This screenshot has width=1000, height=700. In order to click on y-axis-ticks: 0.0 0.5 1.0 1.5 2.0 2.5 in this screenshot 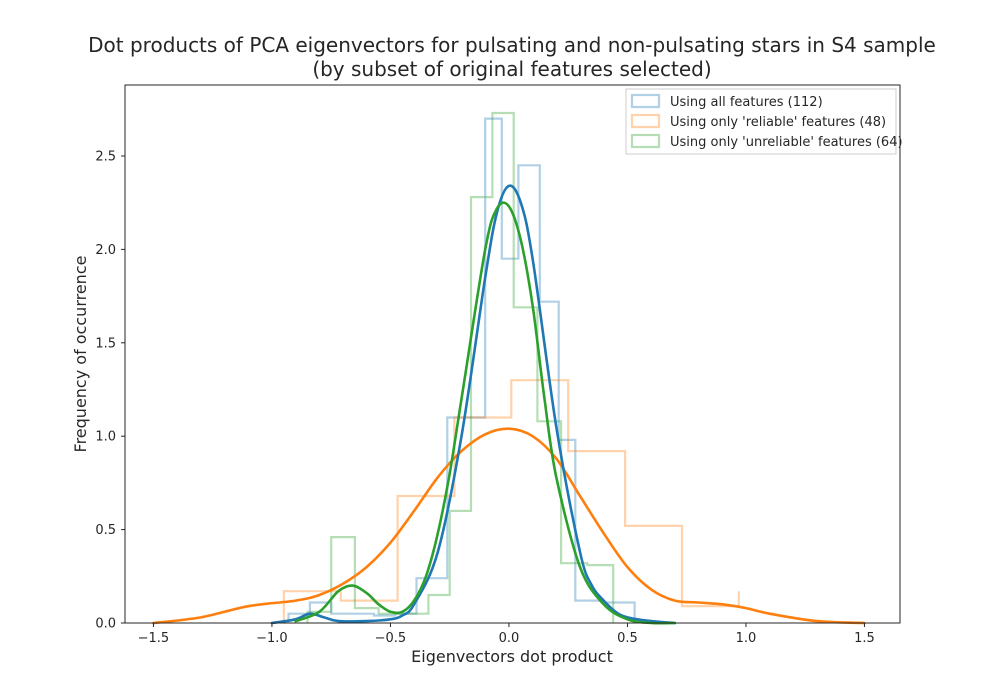, I will do `click(110, 390)`.